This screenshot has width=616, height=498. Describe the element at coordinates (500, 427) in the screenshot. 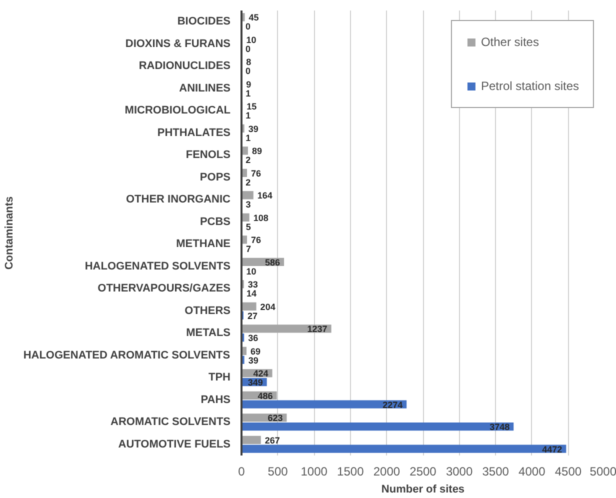

I see `data-label: 3748` at that location.